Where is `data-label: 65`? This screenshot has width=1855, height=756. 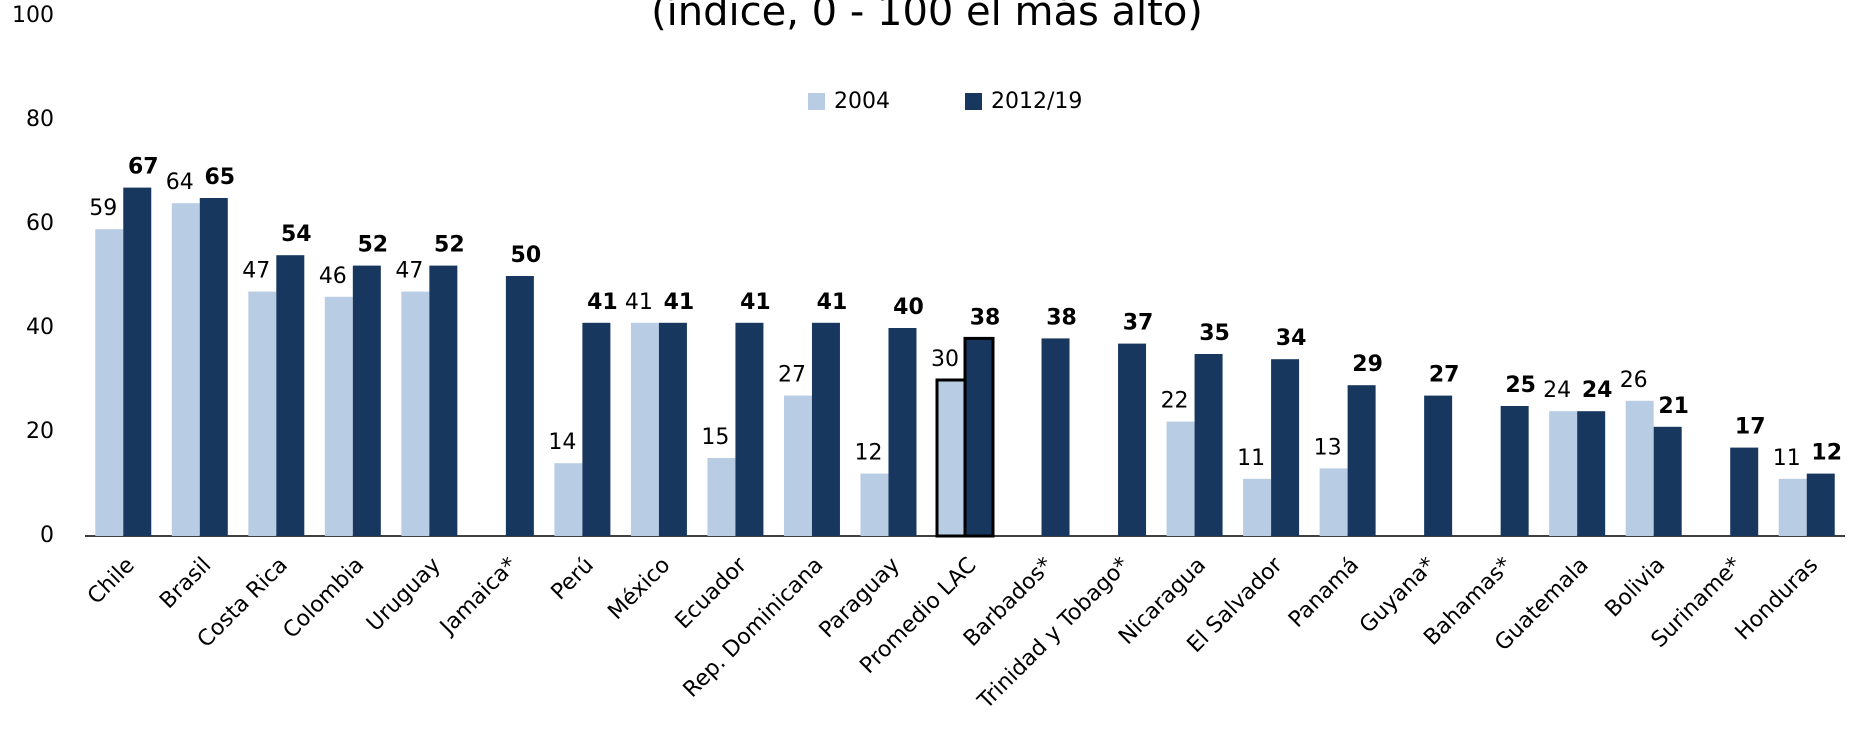
data-label: 65 is located at coordinates (219, 177).